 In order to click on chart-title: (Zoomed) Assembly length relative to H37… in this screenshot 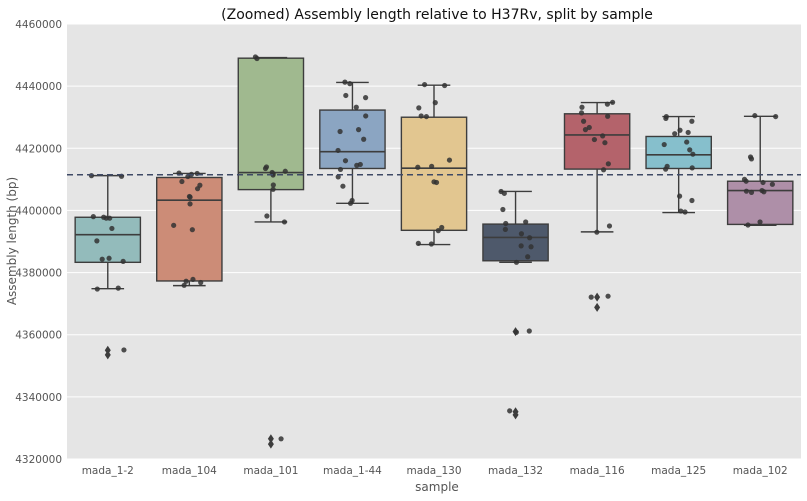, I will do `click(437, 15)`.